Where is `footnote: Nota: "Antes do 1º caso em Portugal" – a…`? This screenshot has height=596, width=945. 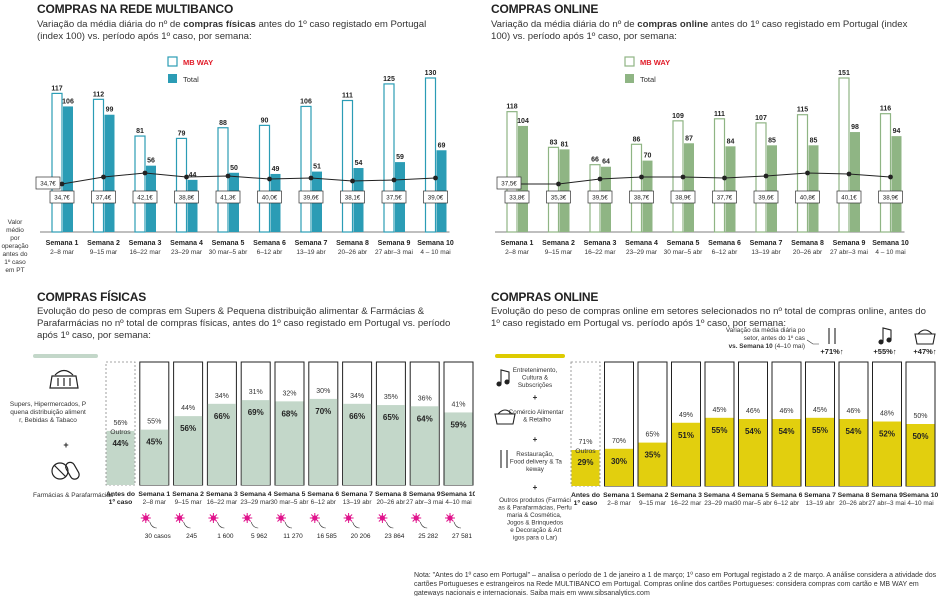 footnote: Nota: "Antes do 1º caso em Portugal" – a… is located at coordinates (675, 584).